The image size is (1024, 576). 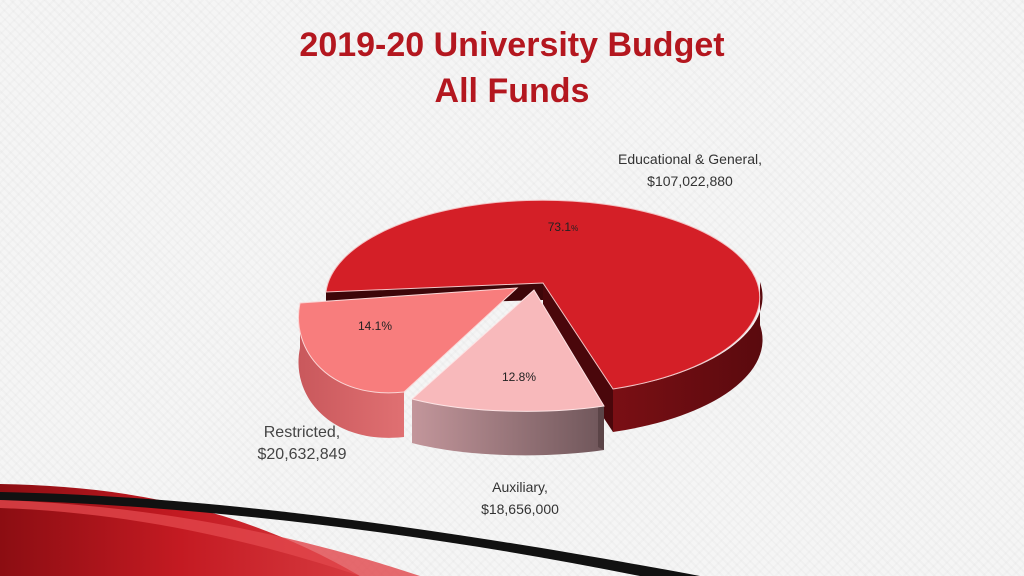 I want to click on decorative-swoosh, so click(x=350, y=530).